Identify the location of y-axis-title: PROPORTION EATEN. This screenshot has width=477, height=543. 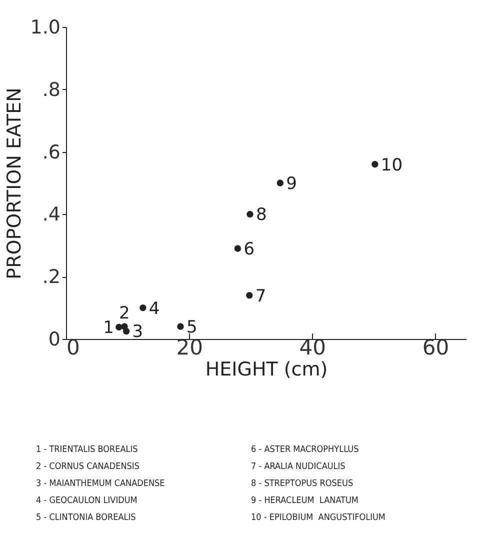
(14, 184).